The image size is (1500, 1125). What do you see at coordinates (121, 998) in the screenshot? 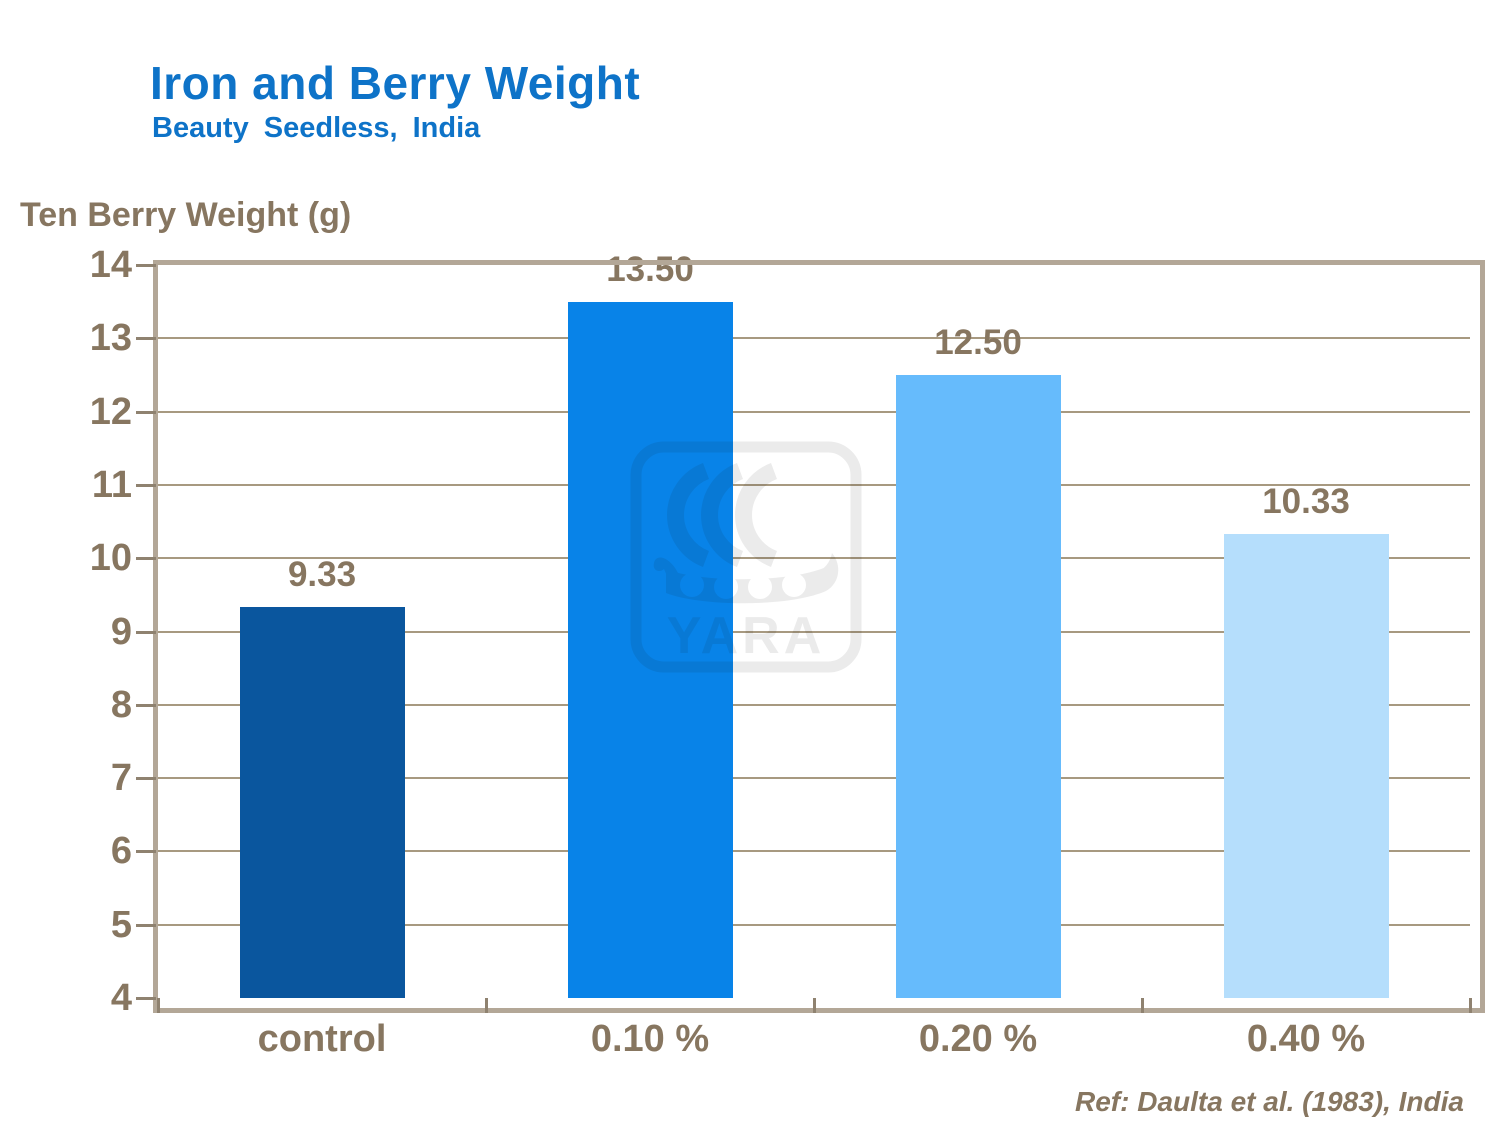
I see `y-tick-label: 4` at bounding box center [121, 998].